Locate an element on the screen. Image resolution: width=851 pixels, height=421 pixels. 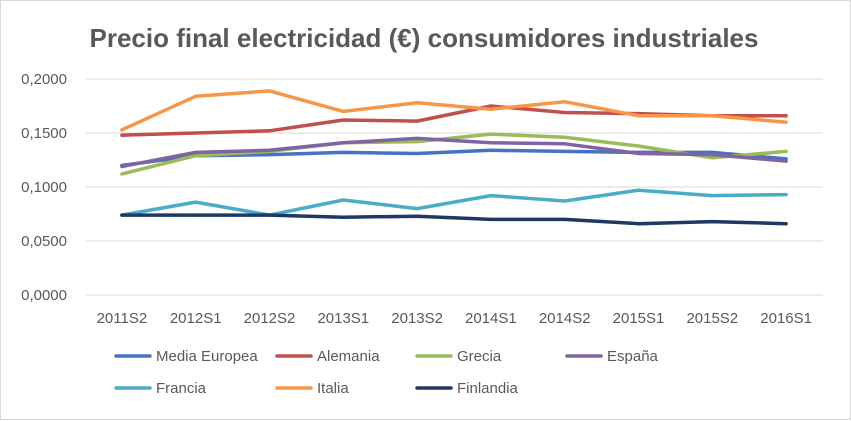
y-axis-ticks: 0,0000 0,0500 0,1000 0,1500 0,2000 is located at coordinates (44, 187).